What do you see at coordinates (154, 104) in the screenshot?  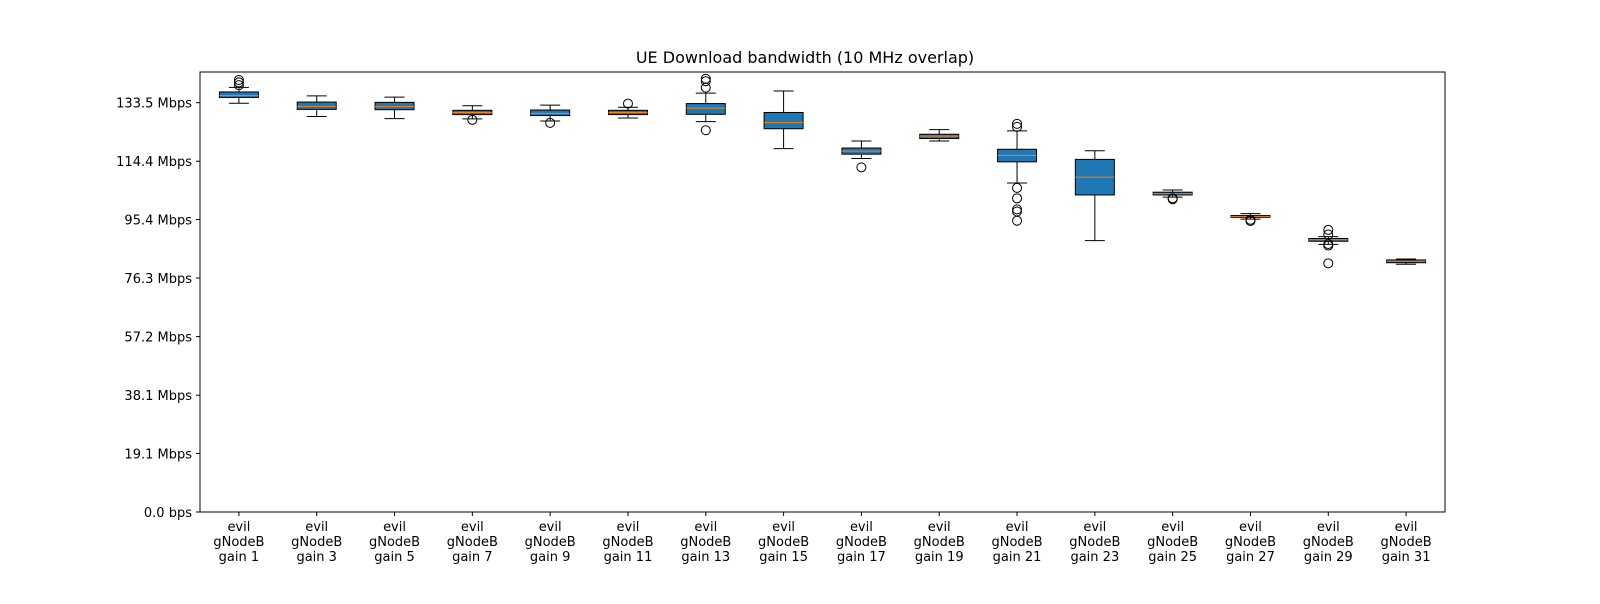 I see `y-tick-label: 133.5 Mbps` at bounding box center [154, 104].